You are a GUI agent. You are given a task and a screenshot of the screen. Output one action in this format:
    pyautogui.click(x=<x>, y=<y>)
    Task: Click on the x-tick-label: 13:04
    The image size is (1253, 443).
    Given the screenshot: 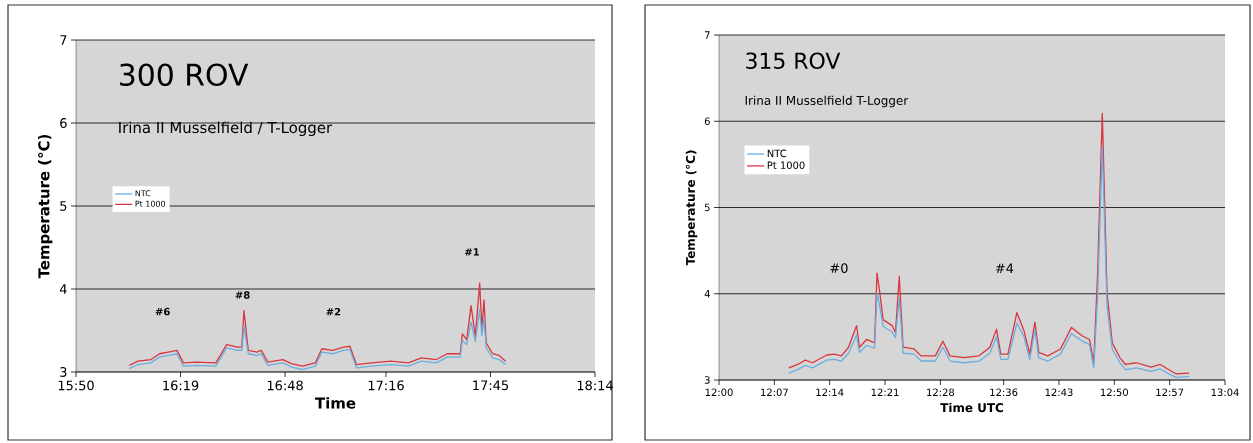 What is the action you would take?
    pyautogui.click(x=1225, y=392)
    